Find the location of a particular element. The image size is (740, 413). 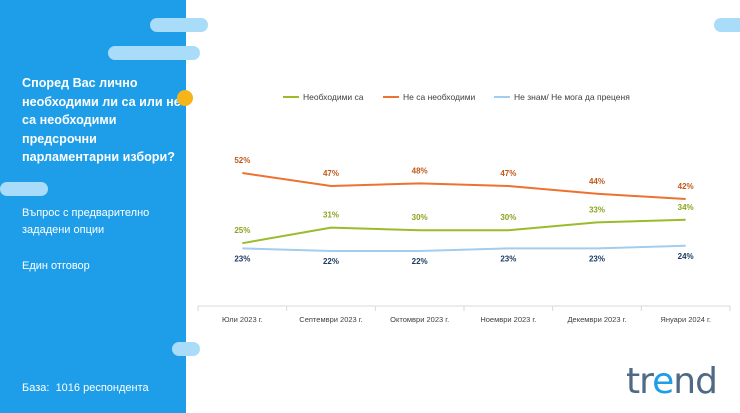

x-tick-label: Октомври 2023 г. is located at coordinates (419, 319).